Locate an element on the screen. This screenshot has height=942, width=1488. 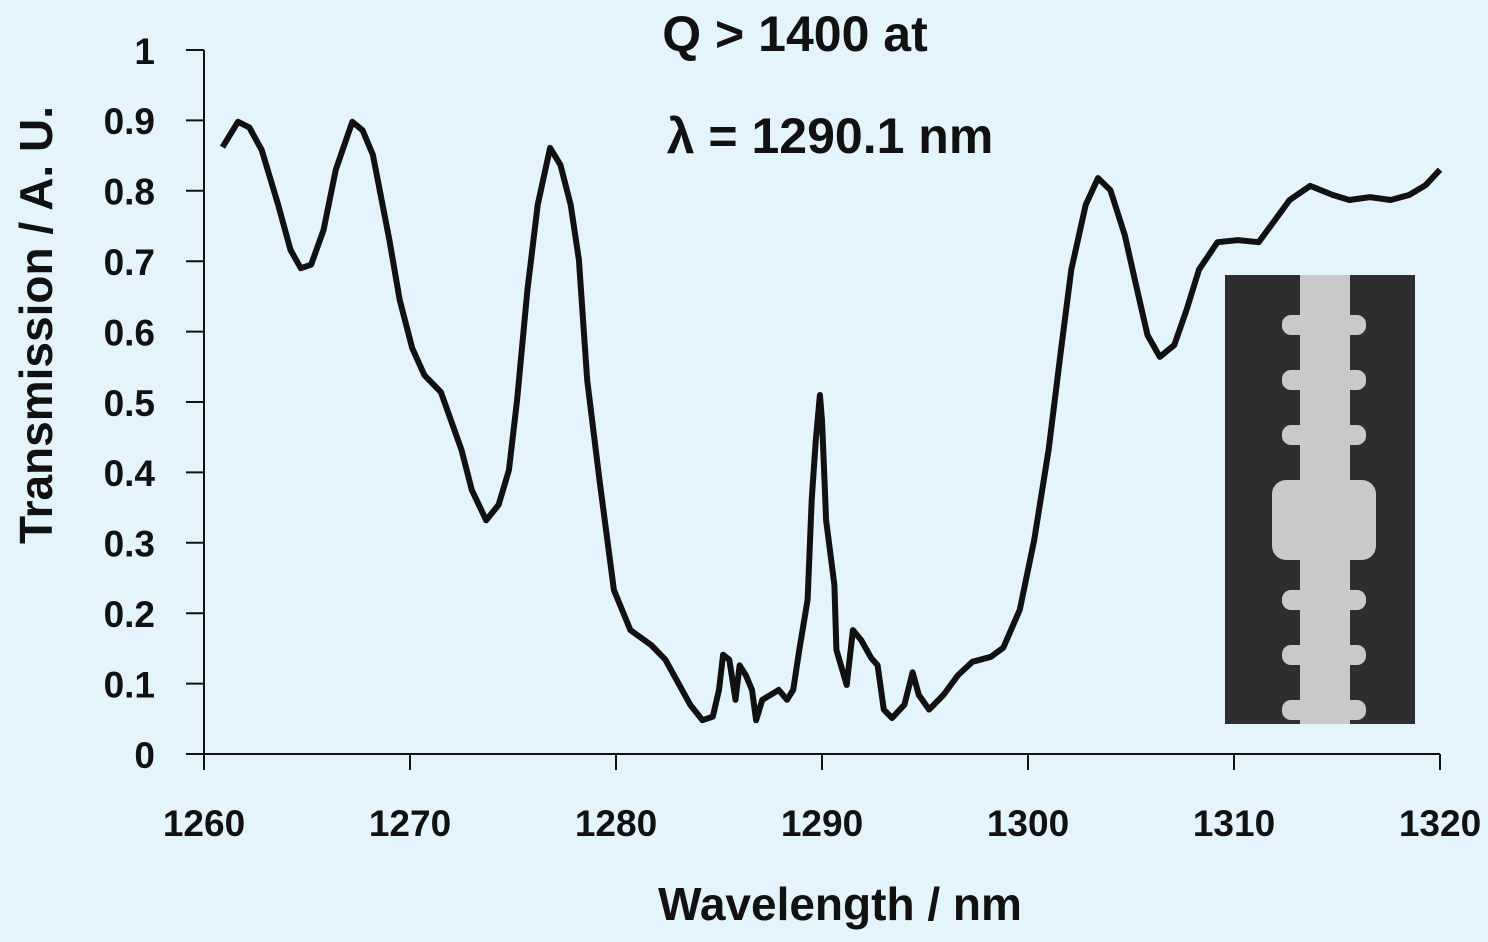
inset-image is located at coordinates (1320, 499).